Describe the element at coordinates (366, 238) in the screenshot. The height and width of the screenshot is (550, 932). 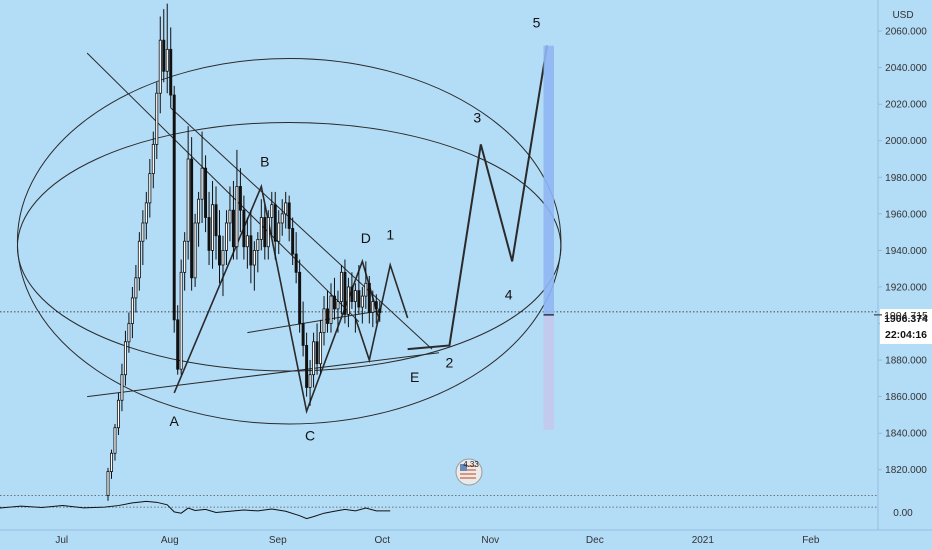
I see `wave-label: D` at that location.